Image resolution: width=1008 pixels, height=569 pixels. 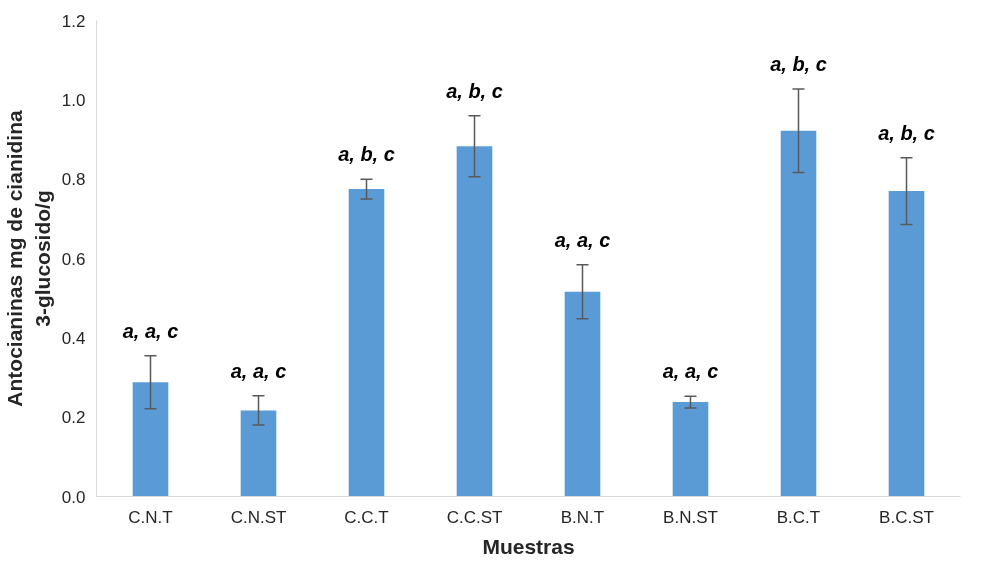 I want to click on x-tick-label: B.N.T, so click(x=582, y=517).